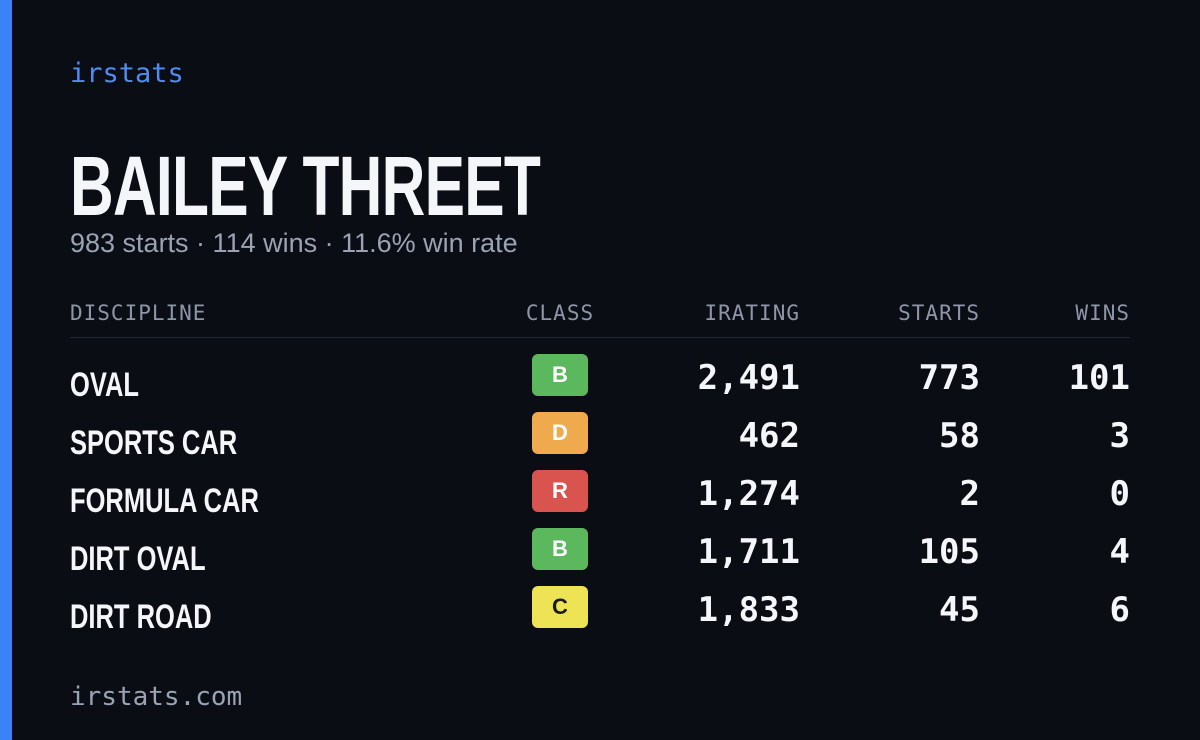  What do you see at coordinates (1119, 610) in the screenshot?
I see `stat-value: 6` at bounding box center [1119, 610].